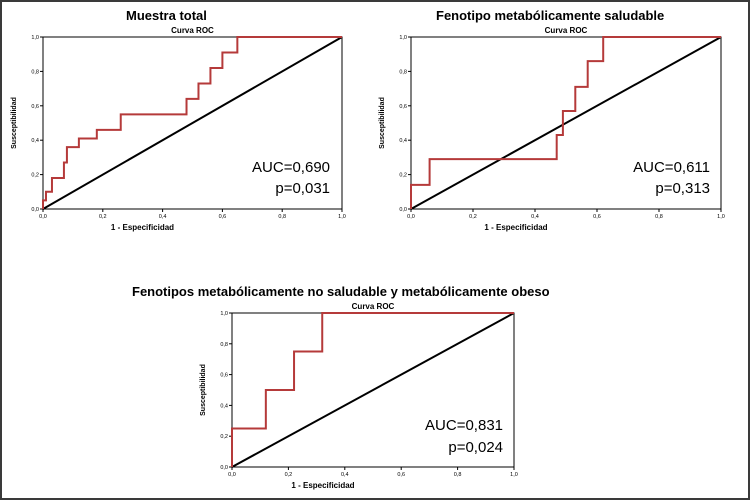 The width and height of the screenshot is (750, 500). Describe the element at coordinates (682, 188) in the screenshot. I see `p-value-annotation: p=0,313` at that location.